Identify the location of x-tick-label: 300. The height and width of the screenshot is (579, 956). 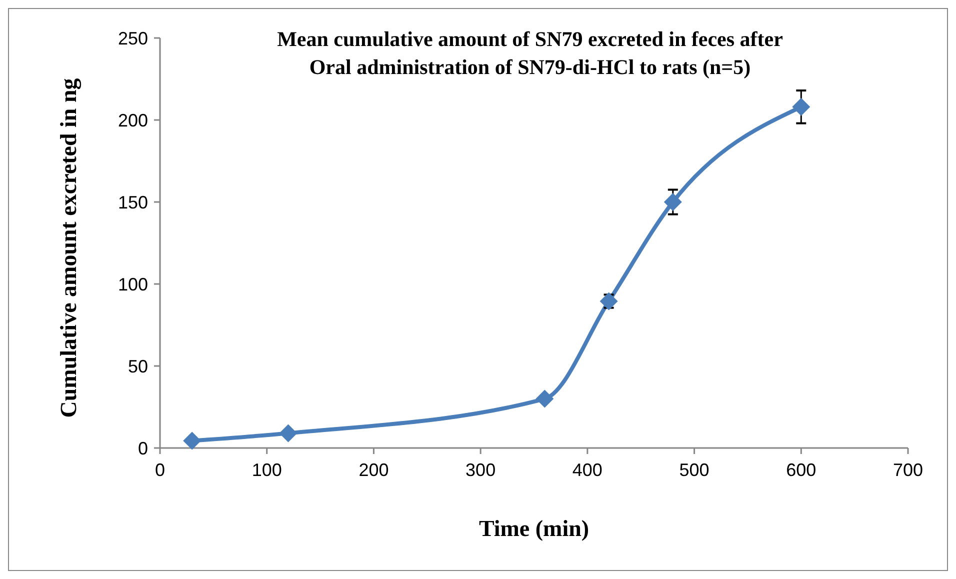
(481, 470).